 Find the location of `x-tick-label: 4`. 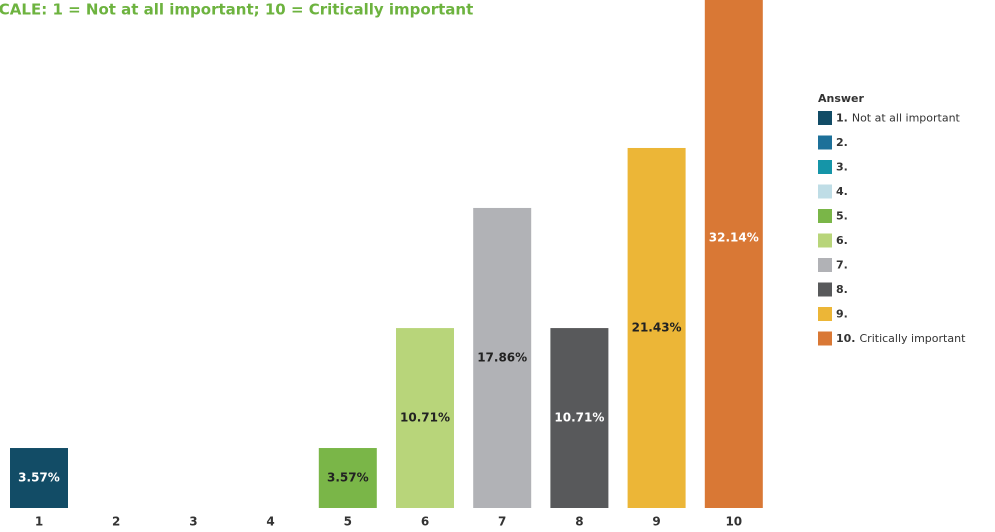

x-tick-label: 4 is located at coordinates (270, 522).